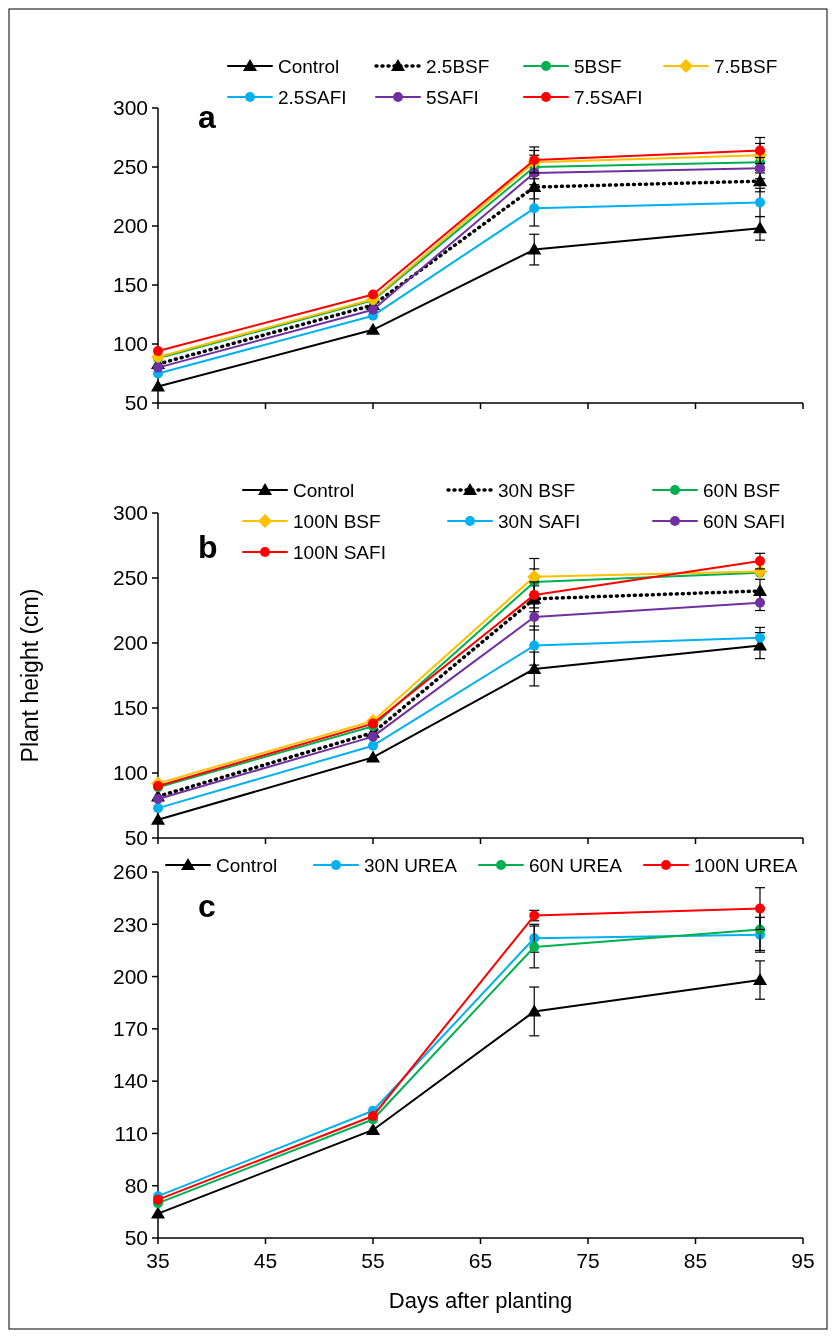 The height and width of the screenshot is (1338, 836). What do you see at coordinates (136, 1186) in the screenshot?
I see `y-tick-label: 80` at bounding box center [136, 1186].